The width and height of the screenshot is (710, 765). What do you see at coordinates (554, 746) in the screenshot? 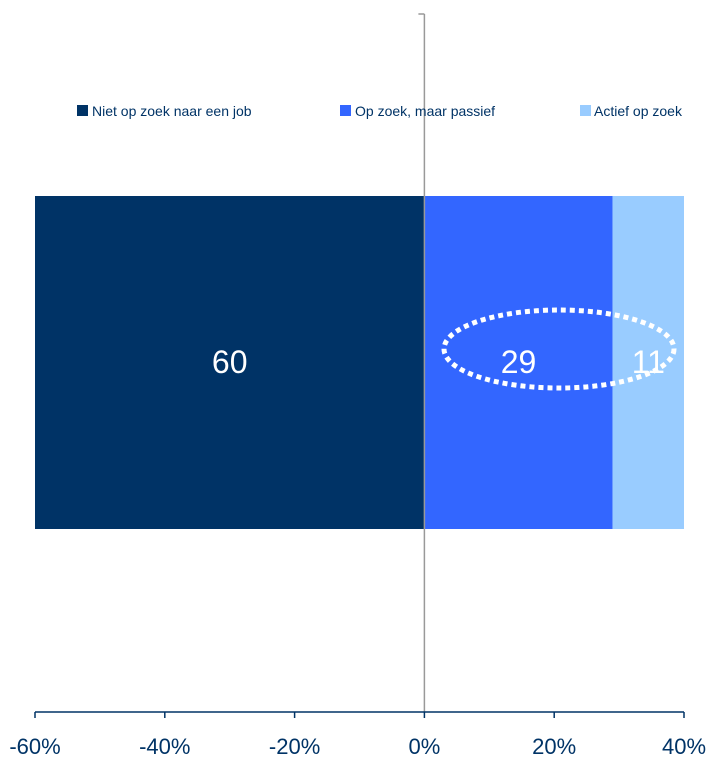
I see `x-tick-label-5: 20%` at bounding box center [554, 746].